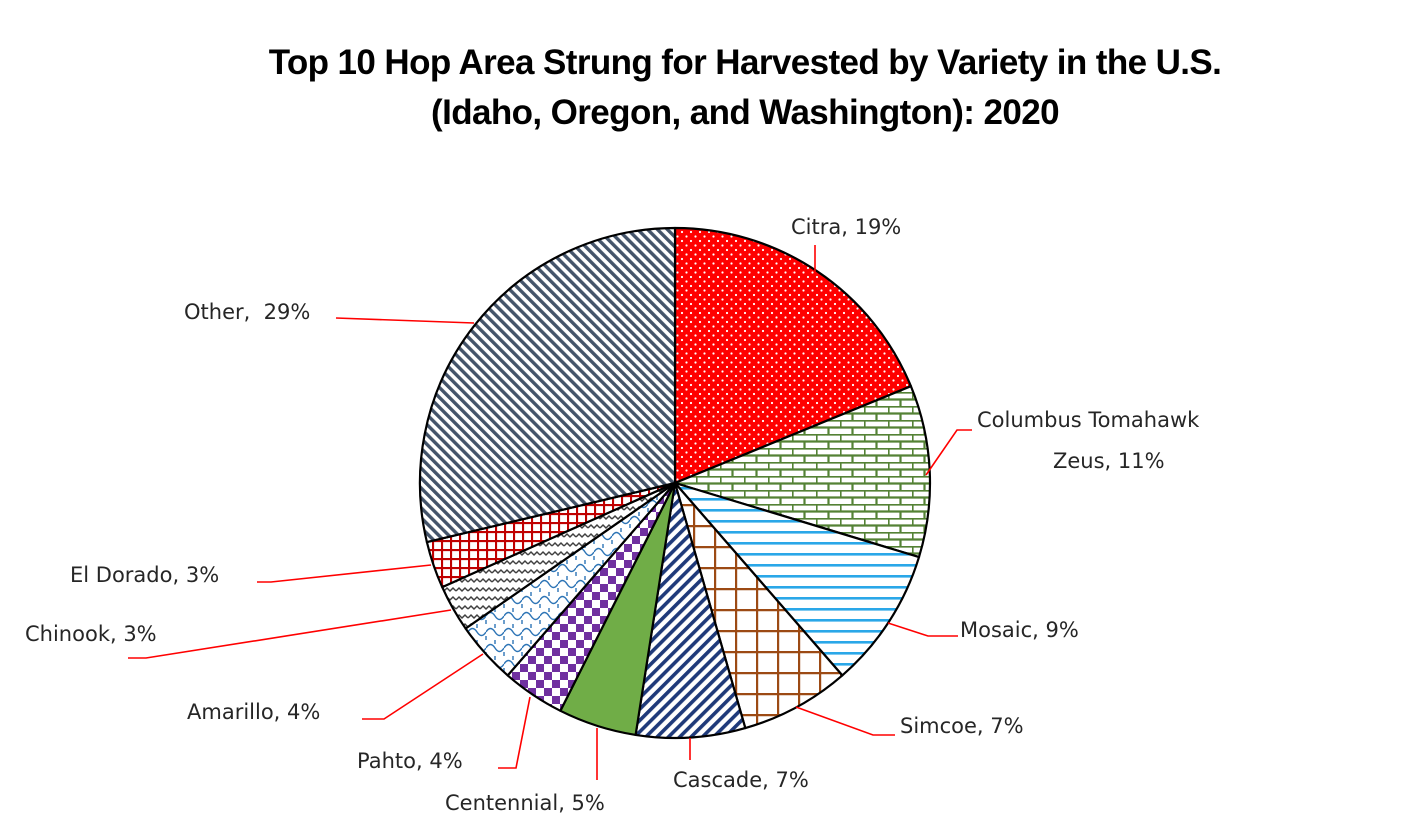  What do you see at coordinates (845, 721) in the screenshot?
I see `leader-line-simcoe` at bounding box center [845, 721].